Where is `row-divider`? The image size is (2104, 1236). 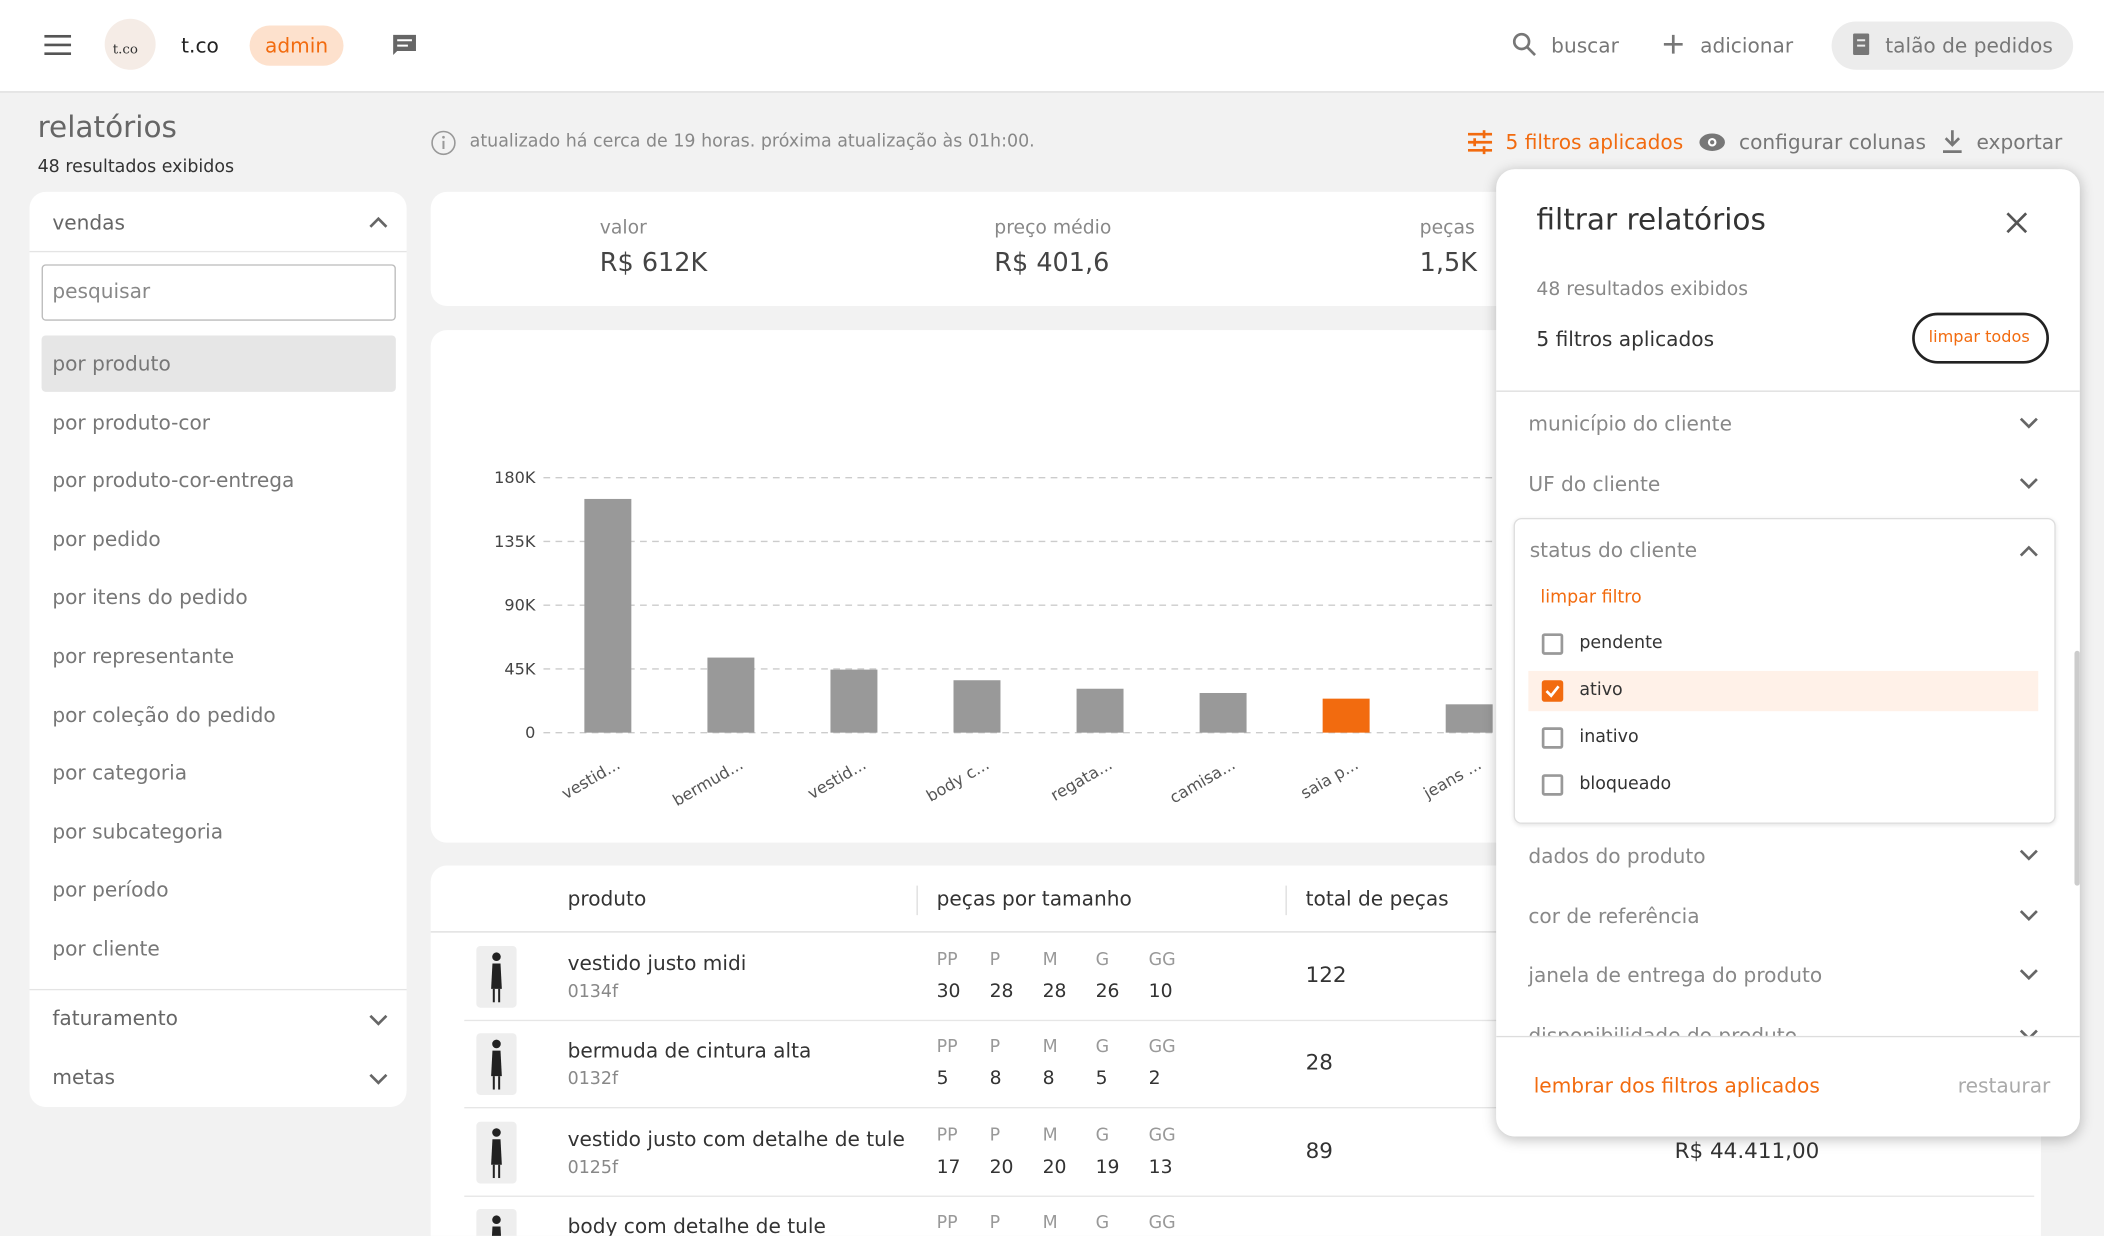
row-divider is located at coordinates (1249, 1108).